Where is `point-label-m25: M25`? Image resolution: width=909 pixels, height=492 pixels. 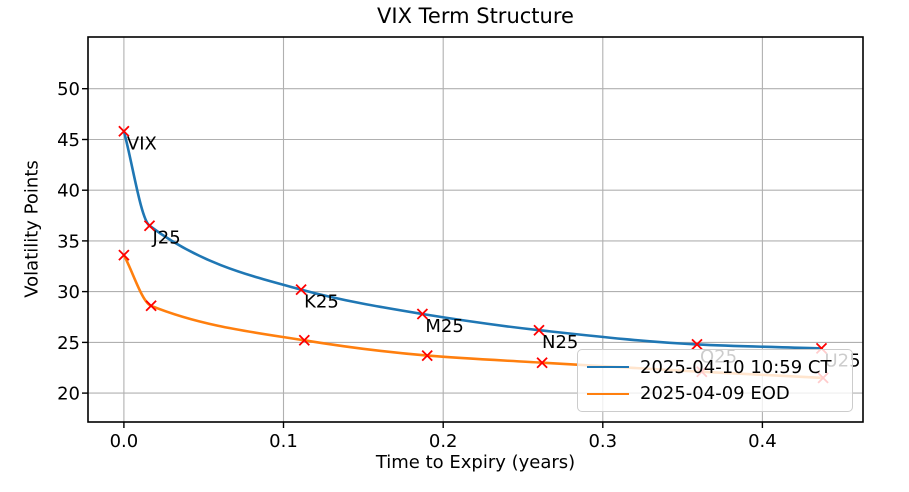
point-label-m25: M25 is located at coordinates (444, 326).